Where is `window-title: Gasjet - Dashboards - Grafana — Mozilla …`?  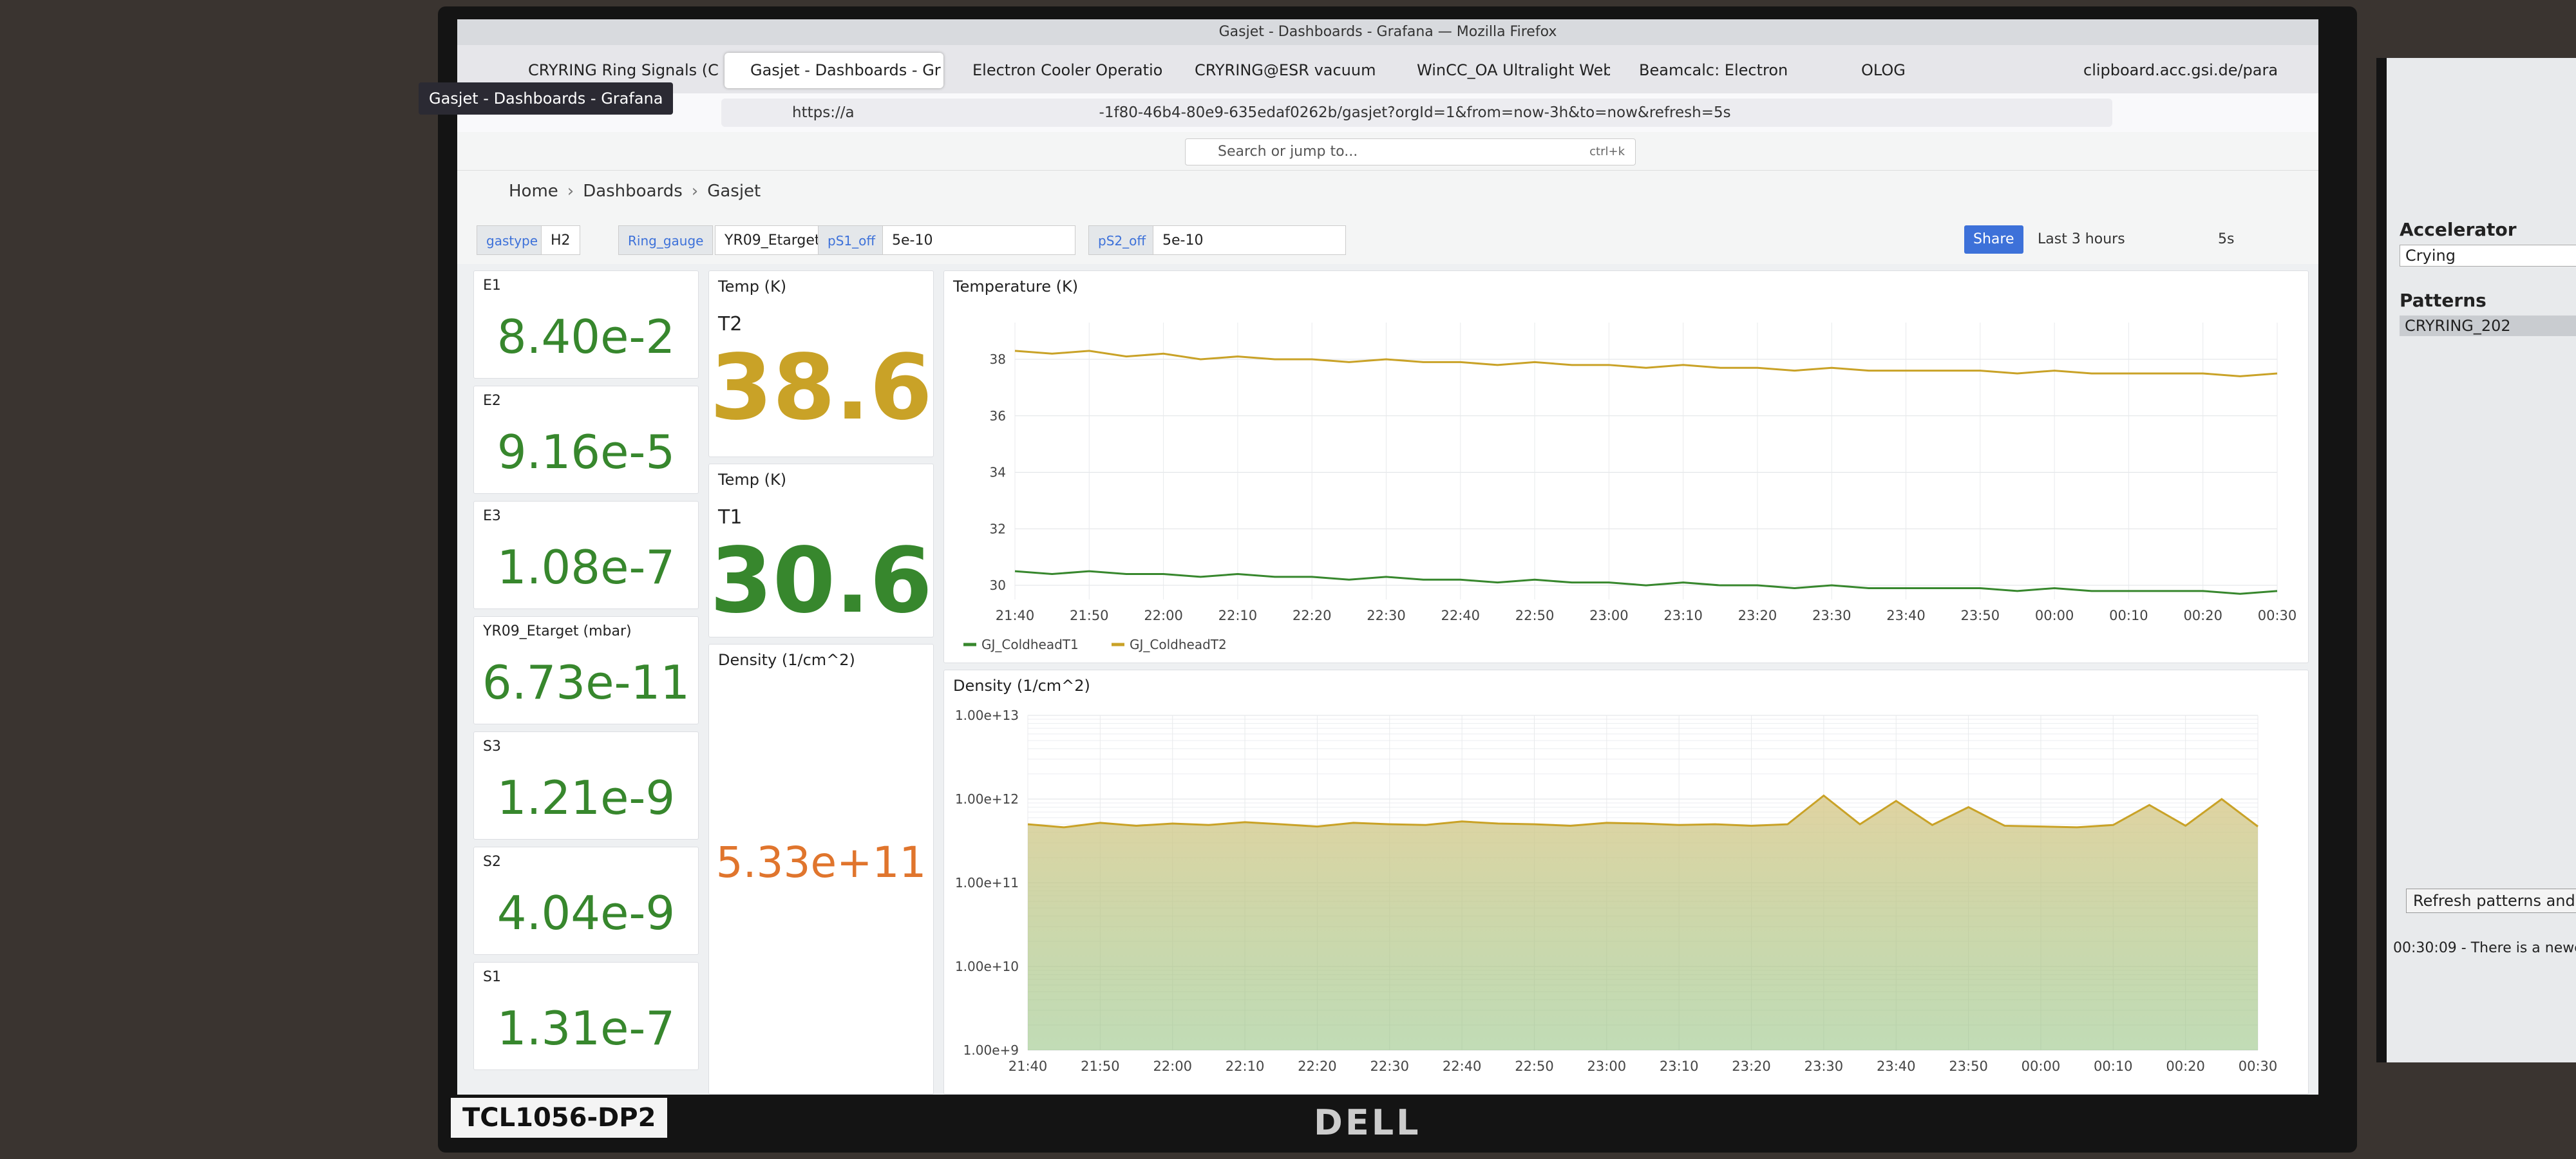
window-title: Gasjet - Dashboards - Grafana — Mozilla … is located at coordinates (1387, 32).